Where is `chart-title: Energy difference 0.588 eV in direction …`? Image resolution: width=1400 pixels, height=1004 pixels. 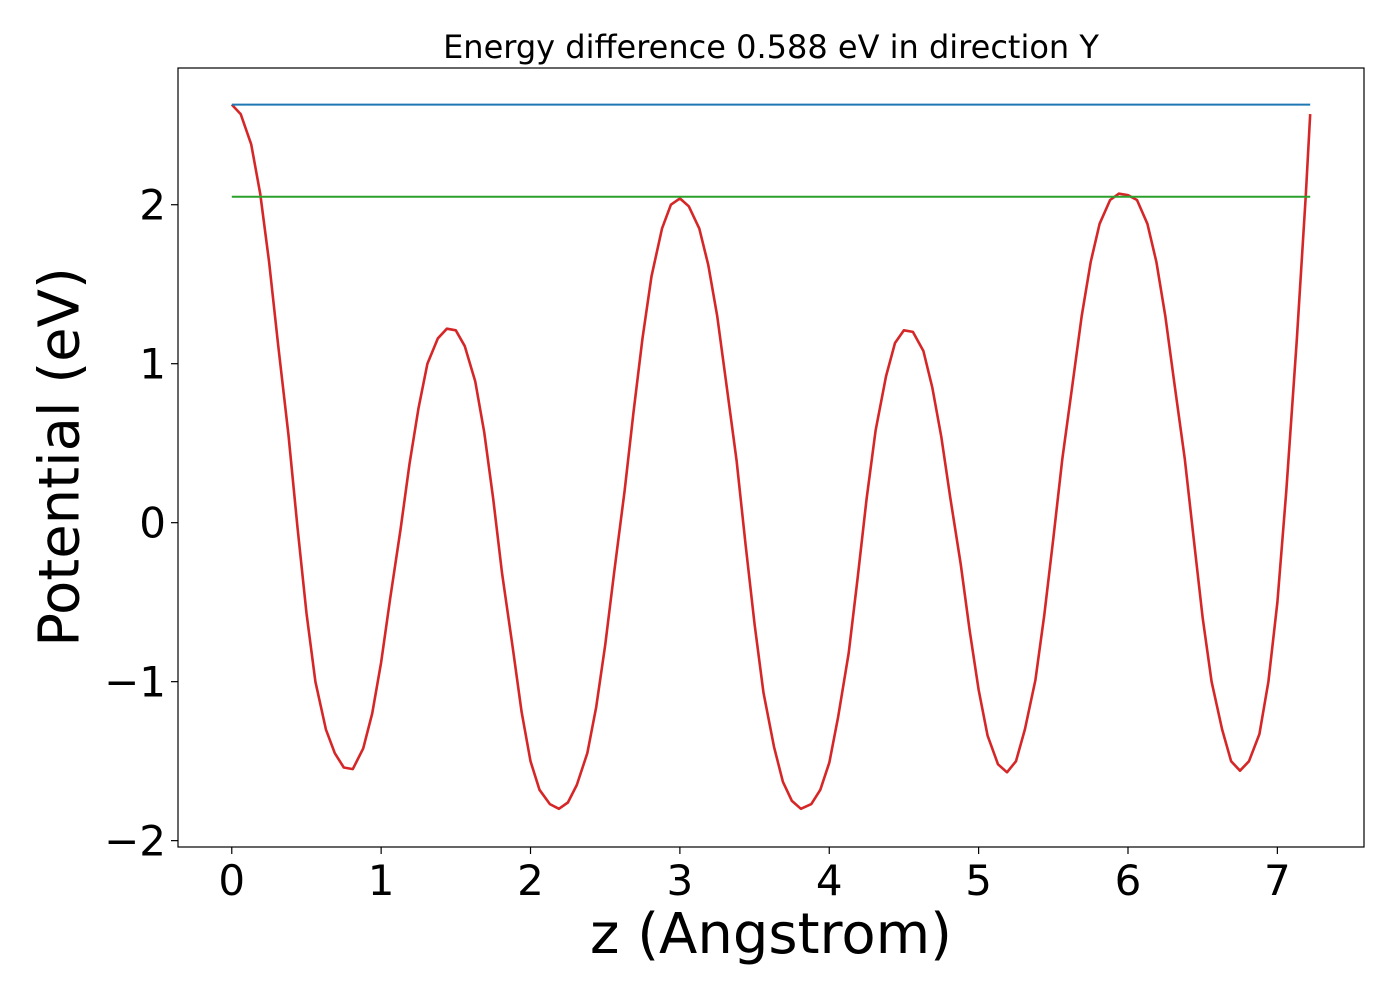 chart-title: Energy difference 0.588 eV in direction … is located at coordinates (771, 47).